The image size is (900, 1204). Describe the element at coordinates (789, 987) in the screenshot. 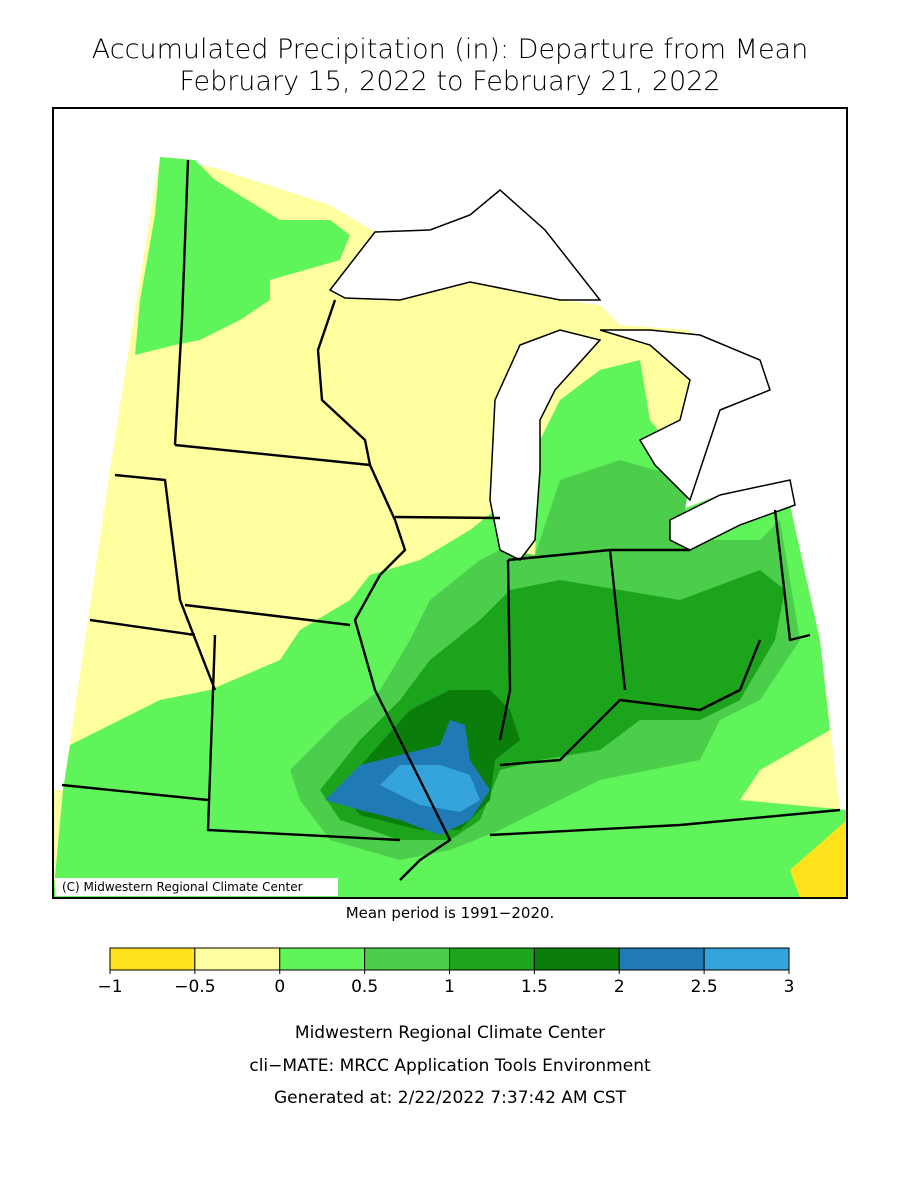

I see `colorbar-tick-label: 3` at that location.